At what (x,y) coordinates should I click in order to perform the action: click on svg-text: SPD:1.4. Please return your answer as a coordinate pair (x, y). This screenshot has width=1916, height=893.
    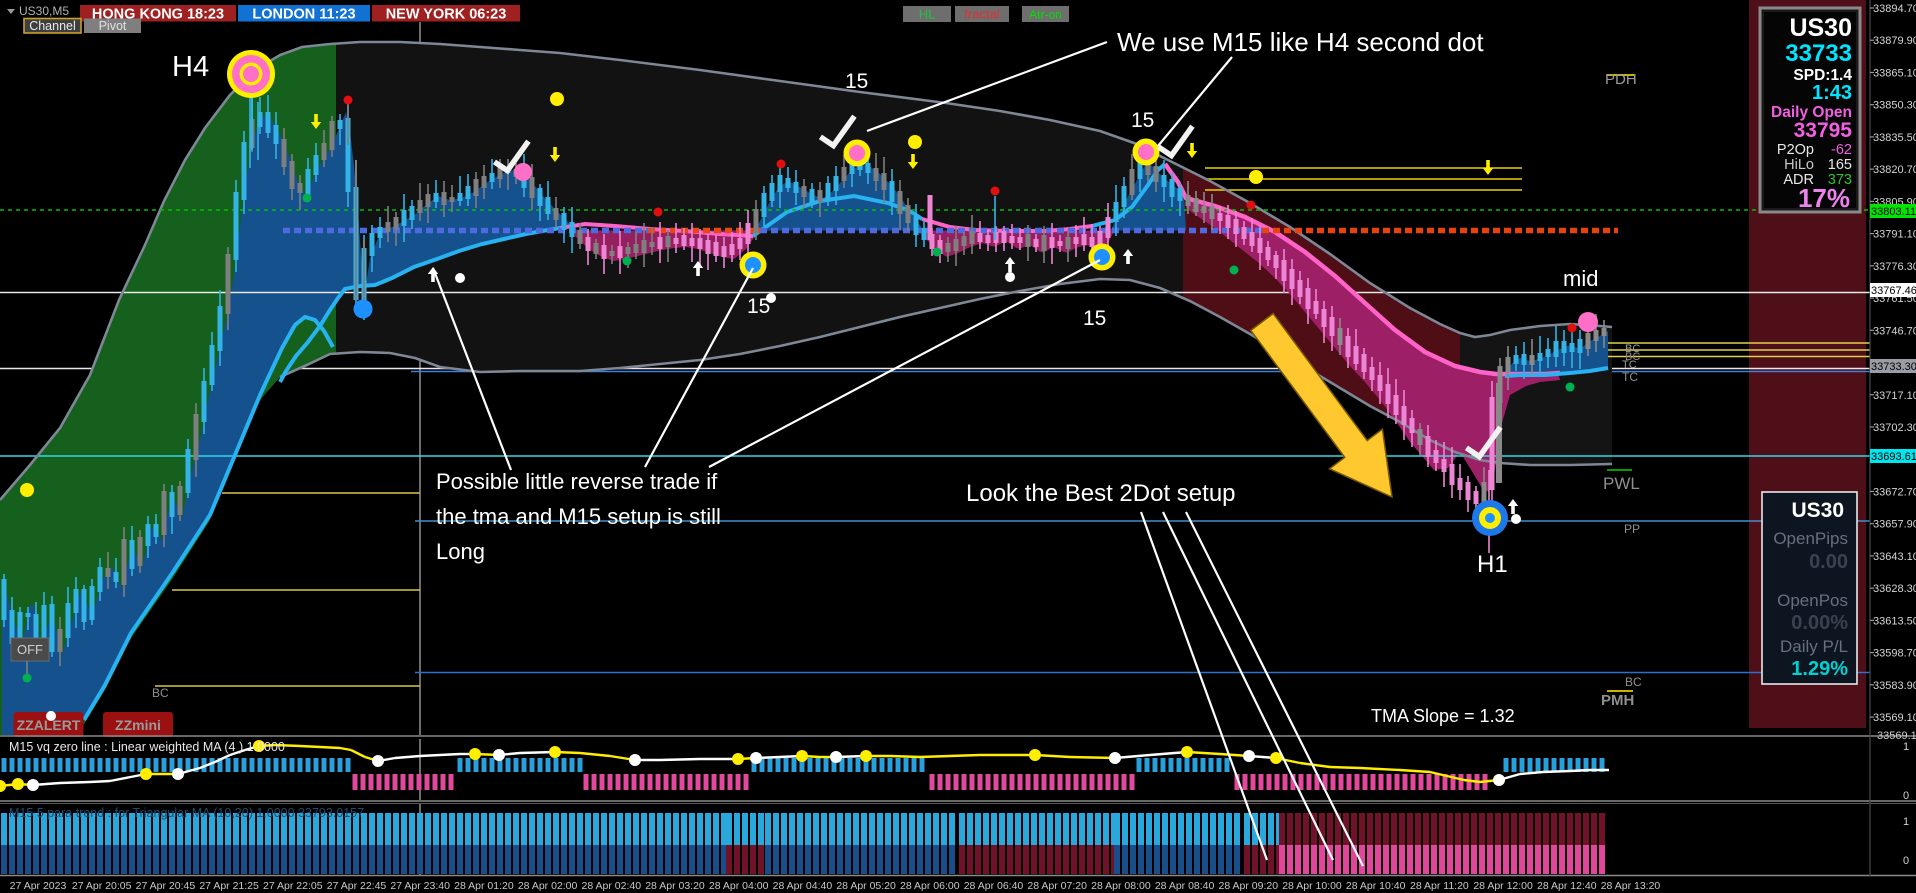
    Looking at the image, I should click on (1822, 75).